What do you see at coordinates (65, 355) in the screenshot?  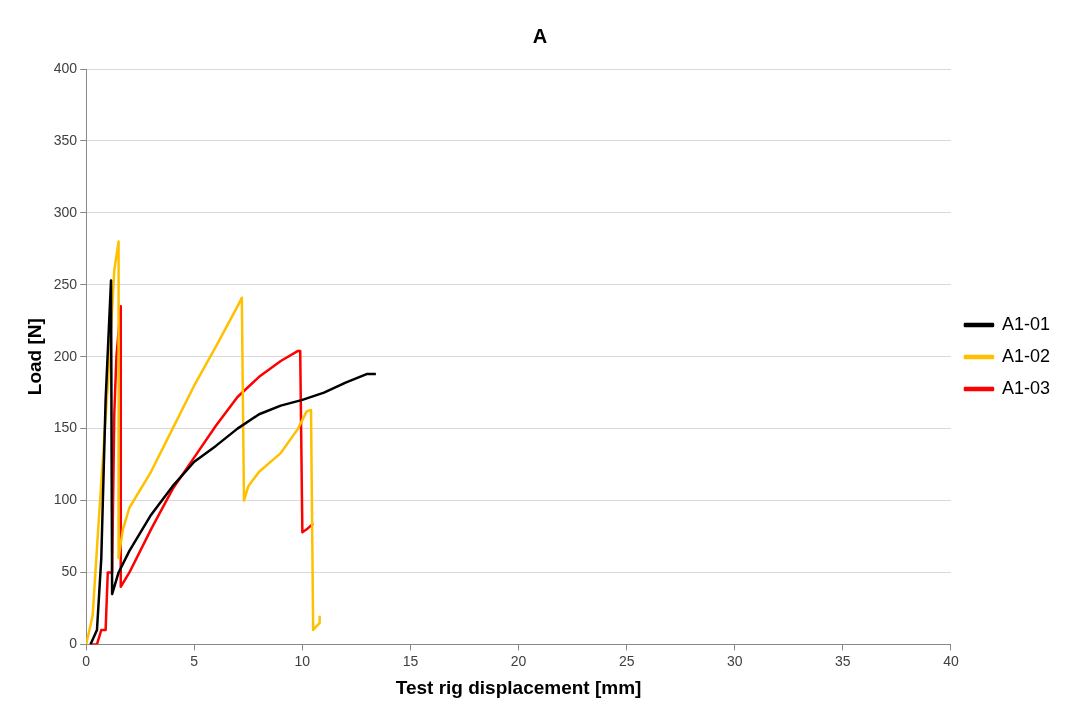 I see `y-tick-label: 200` at bounding box center [65, 355].